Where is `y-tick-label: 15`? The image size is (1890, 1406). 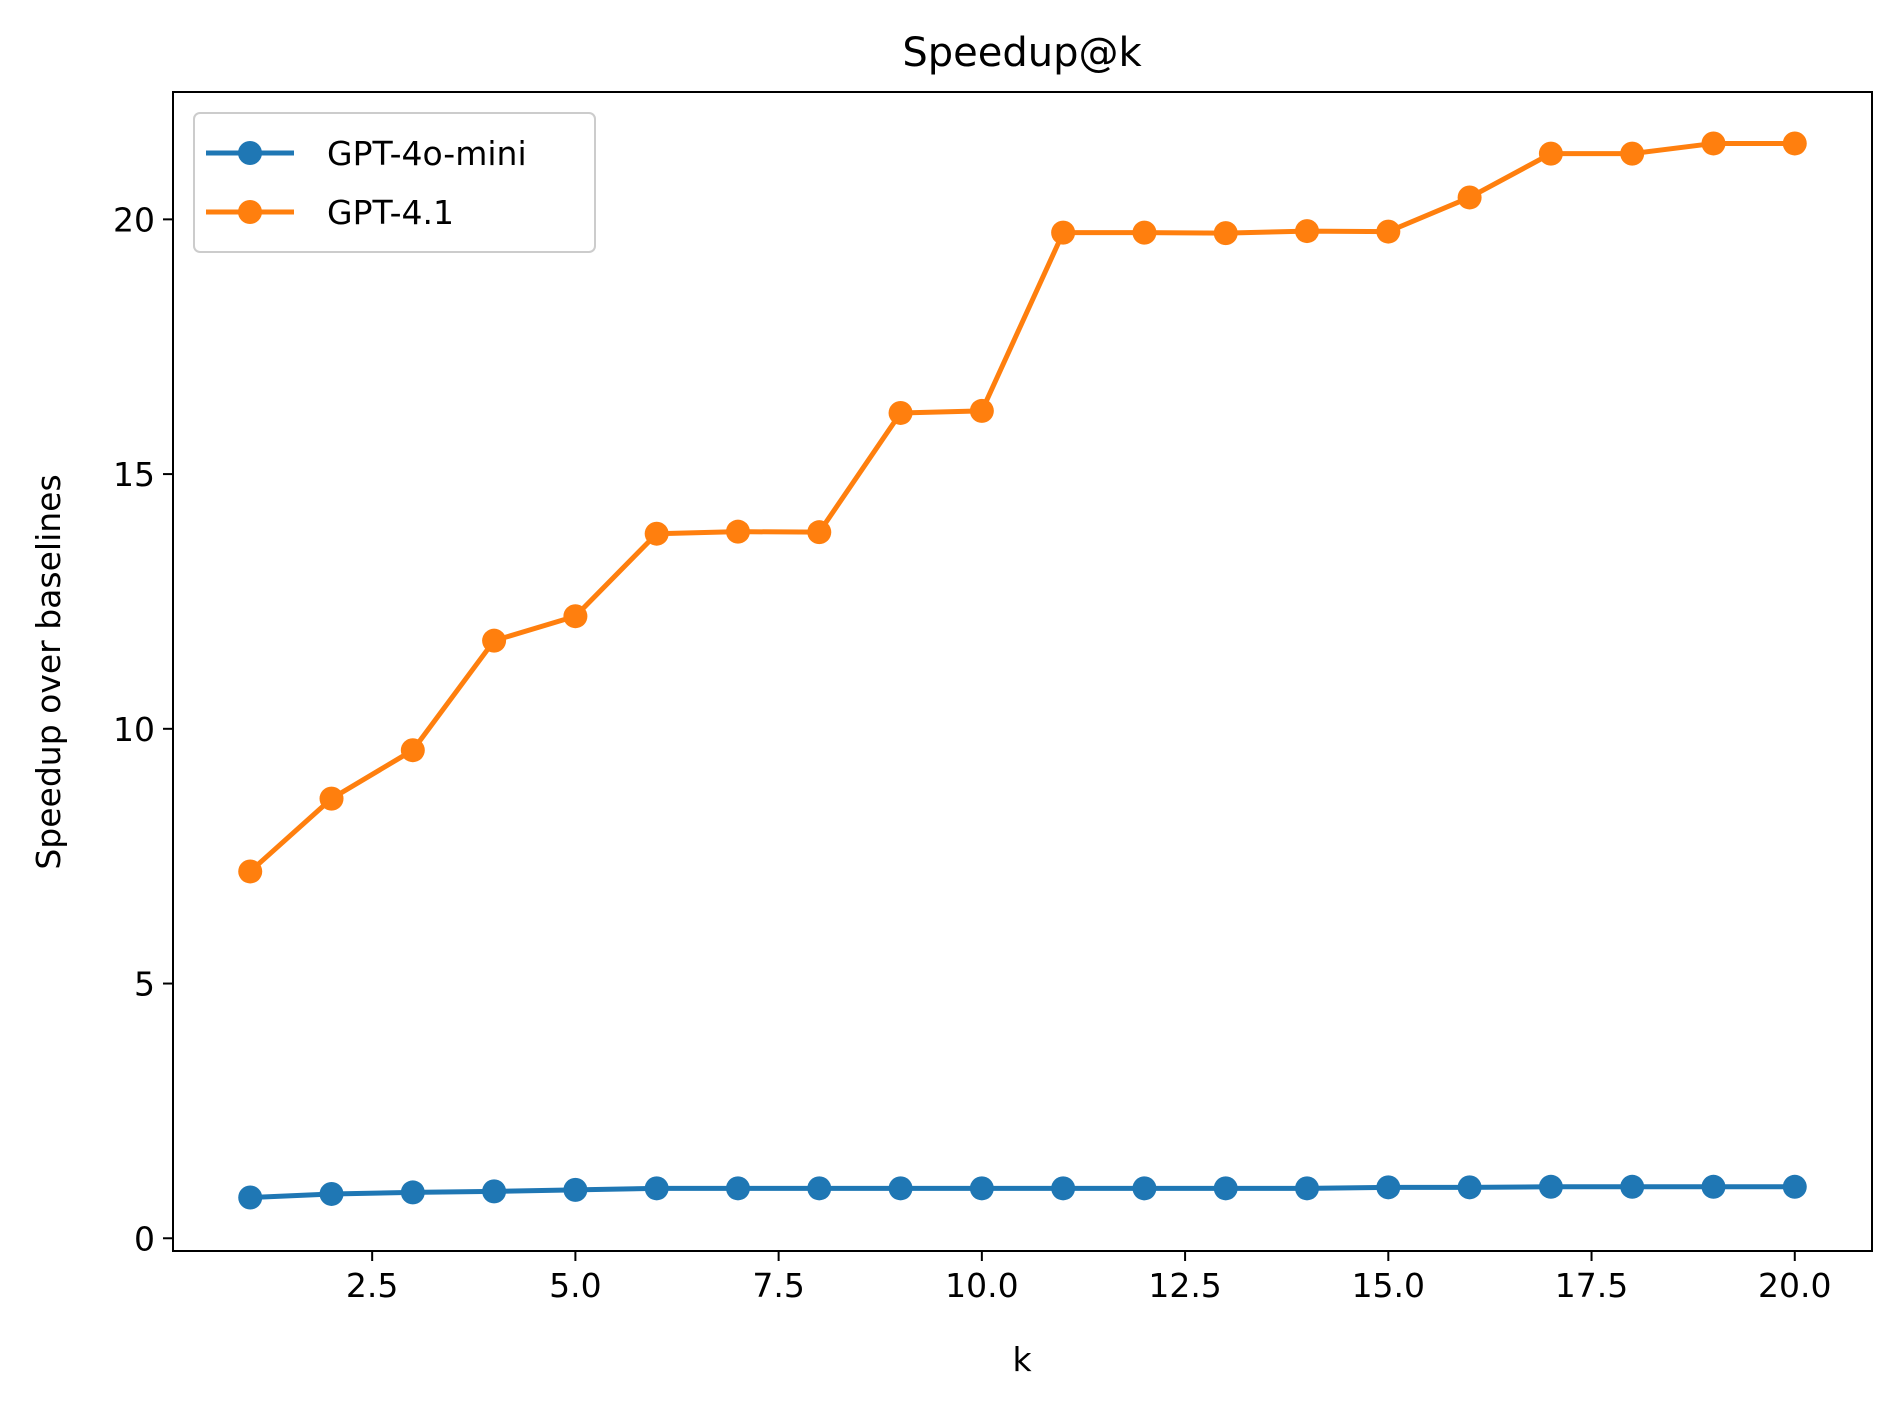 y-tick-label: 15 is located at coordinates (134, 474).